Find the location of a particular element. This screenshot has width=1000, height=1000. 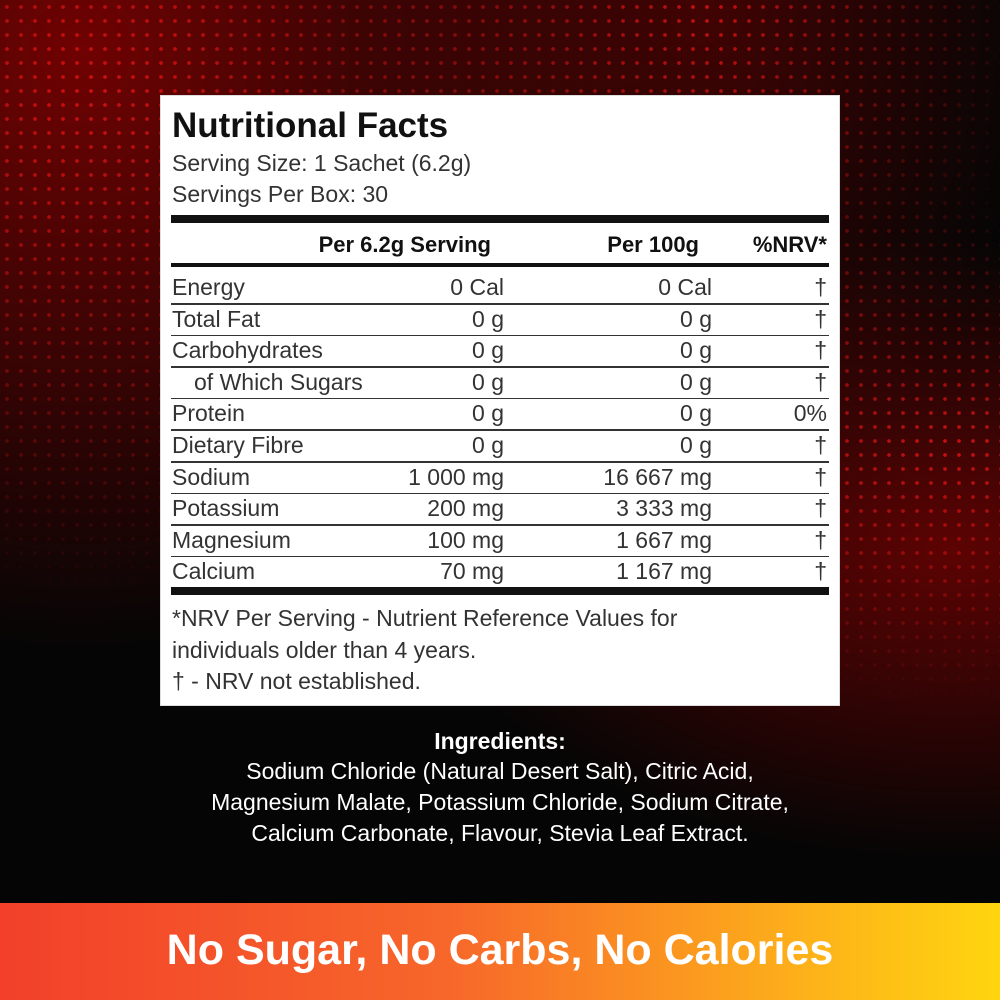

banner: No Sugar, No Carbs, No Calories is located at coordinates (500, 951).